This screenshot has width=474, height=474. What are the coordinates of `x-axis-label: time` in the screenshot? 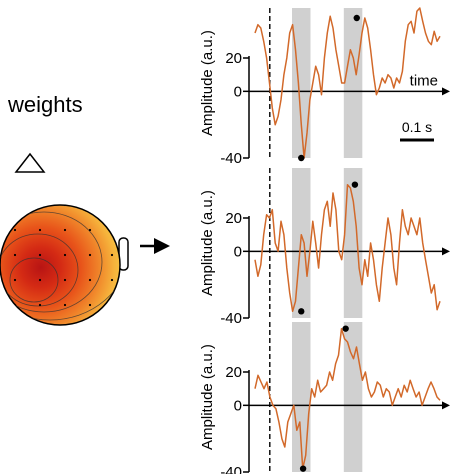 It's located at (424, 80).